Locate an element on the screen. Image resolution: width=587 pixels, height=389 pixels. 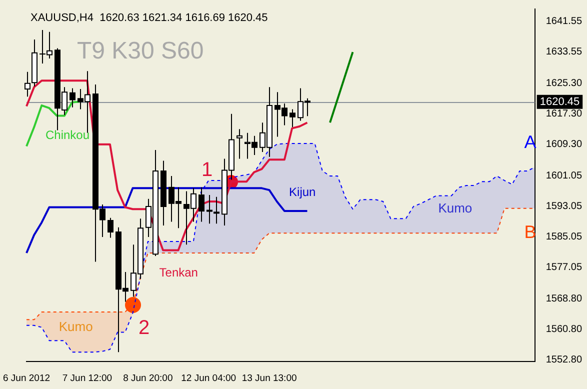
series-label: Kijun is located at coordinates (302, 192).